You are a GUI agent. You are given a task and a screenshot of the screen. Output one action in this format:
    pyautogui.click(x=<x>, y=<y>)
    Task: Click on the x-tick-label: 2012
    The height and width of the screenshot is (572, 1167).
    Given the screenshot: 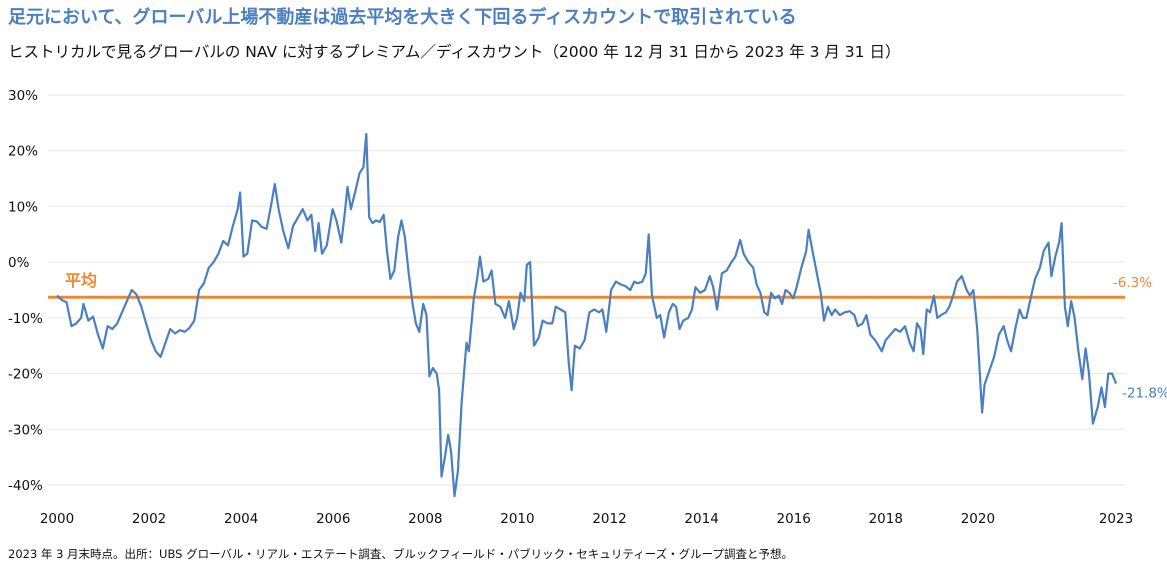 What is the action you would take?
    pyautogui.click(x=609, y=519)
    